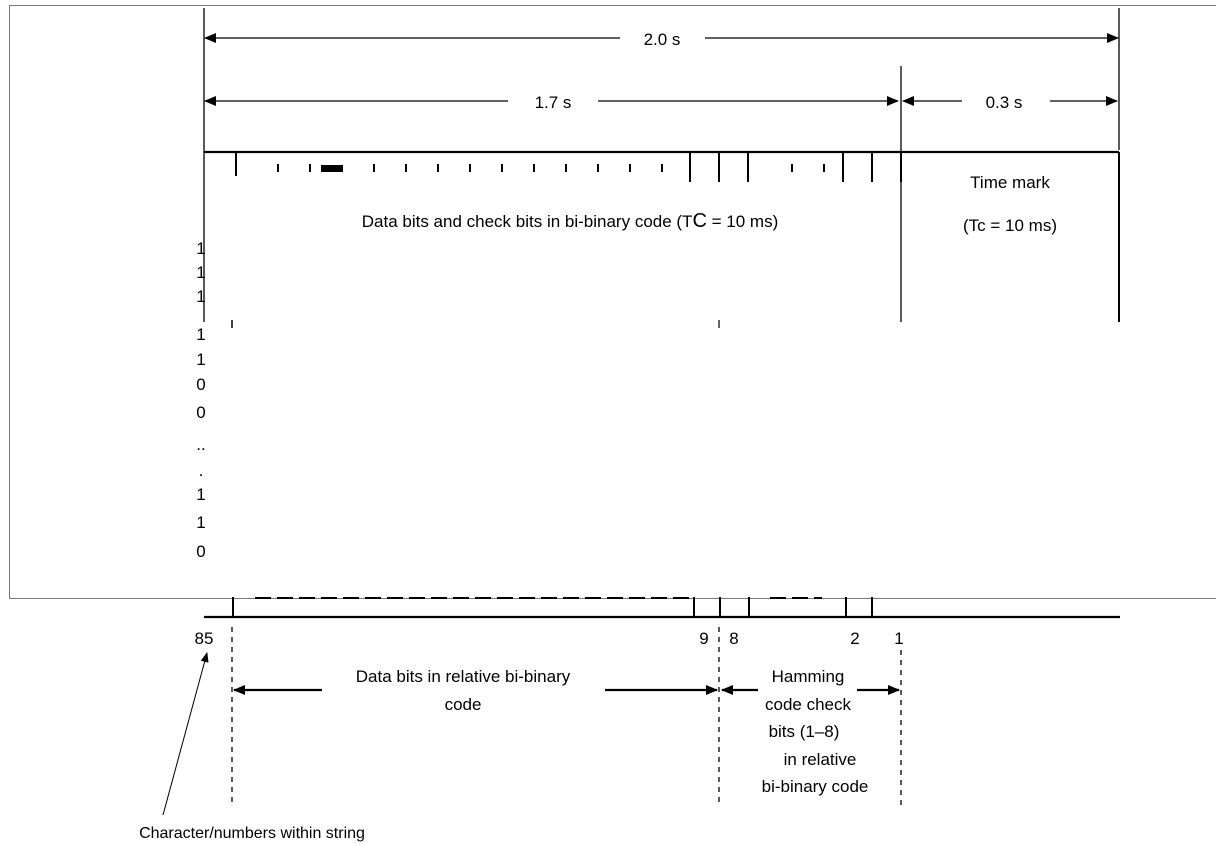 The height and width of the screenshot is (846, 1216). Describe the element at coordinates (200, 444) in the screenshot. I see `bit-digit: ..` at that location.